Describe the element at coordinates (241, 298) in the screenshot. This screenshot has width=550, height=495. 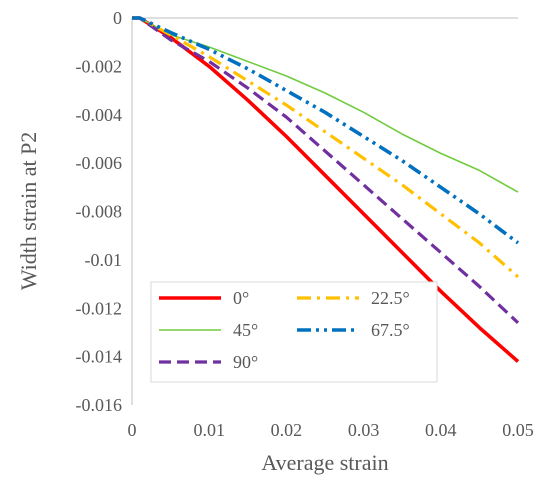
I see `legend-label-0: 0°` at that location.